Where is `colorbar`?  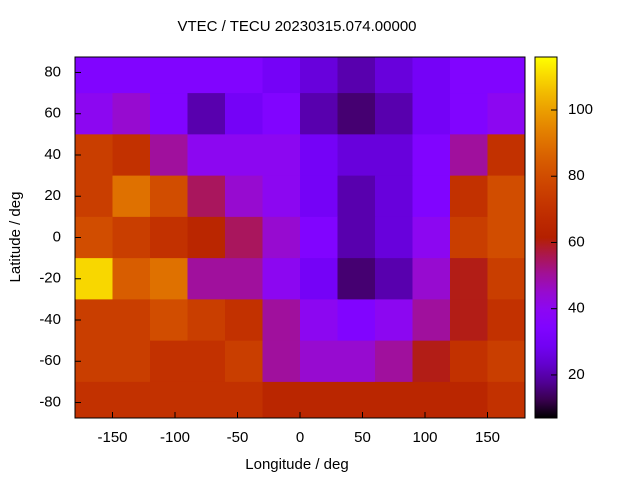
colorbar is located at coordinates (546, 237).